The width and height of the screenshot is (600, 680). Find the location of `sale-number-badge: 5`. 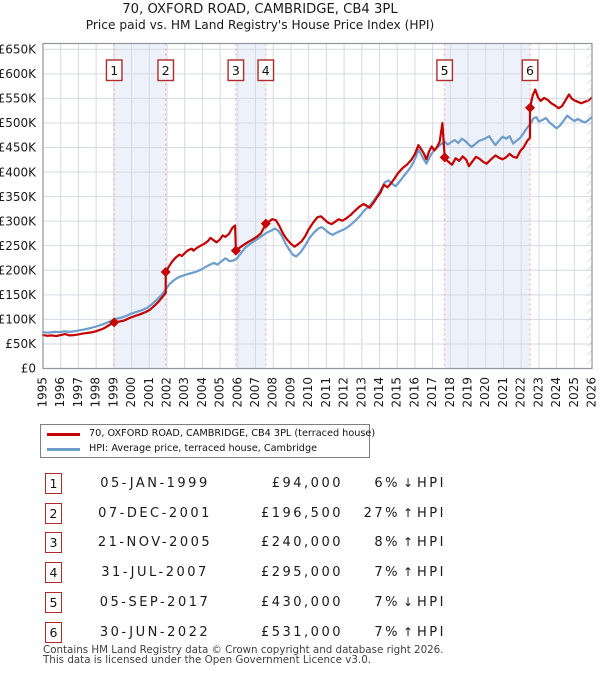

sale-number-badge: 5 is located at coordinates (53, 602).